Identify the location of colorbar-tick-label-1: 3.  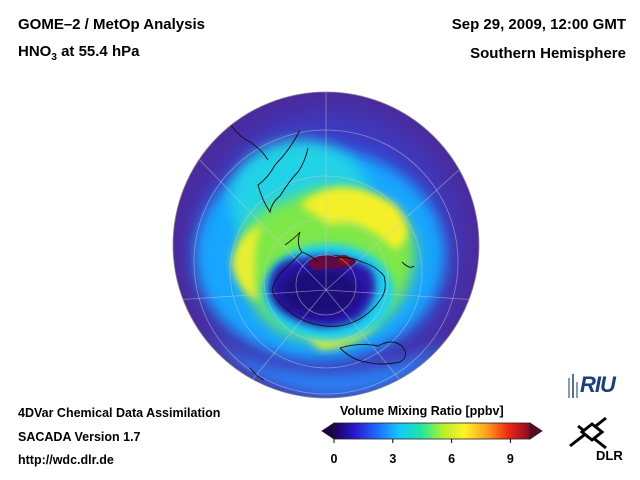
(393, 459).